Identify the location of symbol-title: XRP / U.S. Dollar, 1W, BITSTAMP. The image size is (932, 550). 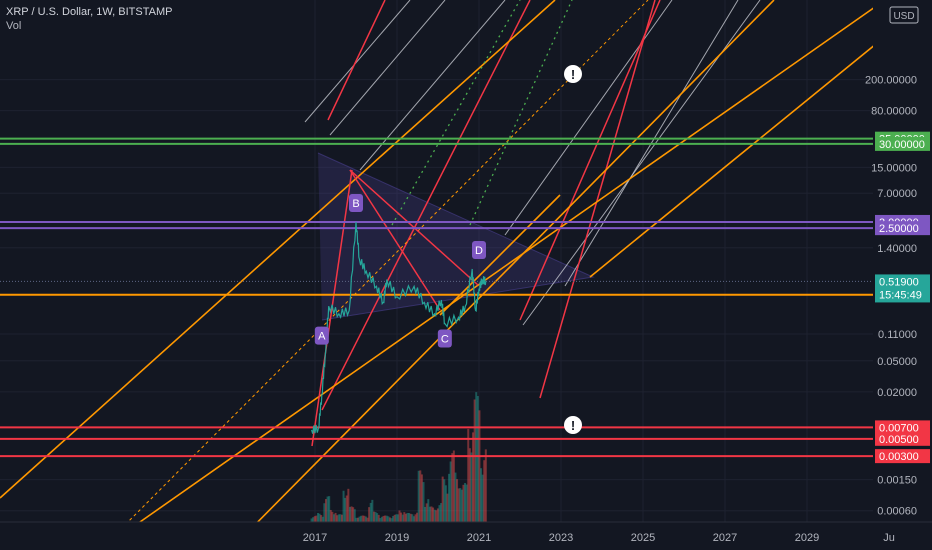
(89, 12).